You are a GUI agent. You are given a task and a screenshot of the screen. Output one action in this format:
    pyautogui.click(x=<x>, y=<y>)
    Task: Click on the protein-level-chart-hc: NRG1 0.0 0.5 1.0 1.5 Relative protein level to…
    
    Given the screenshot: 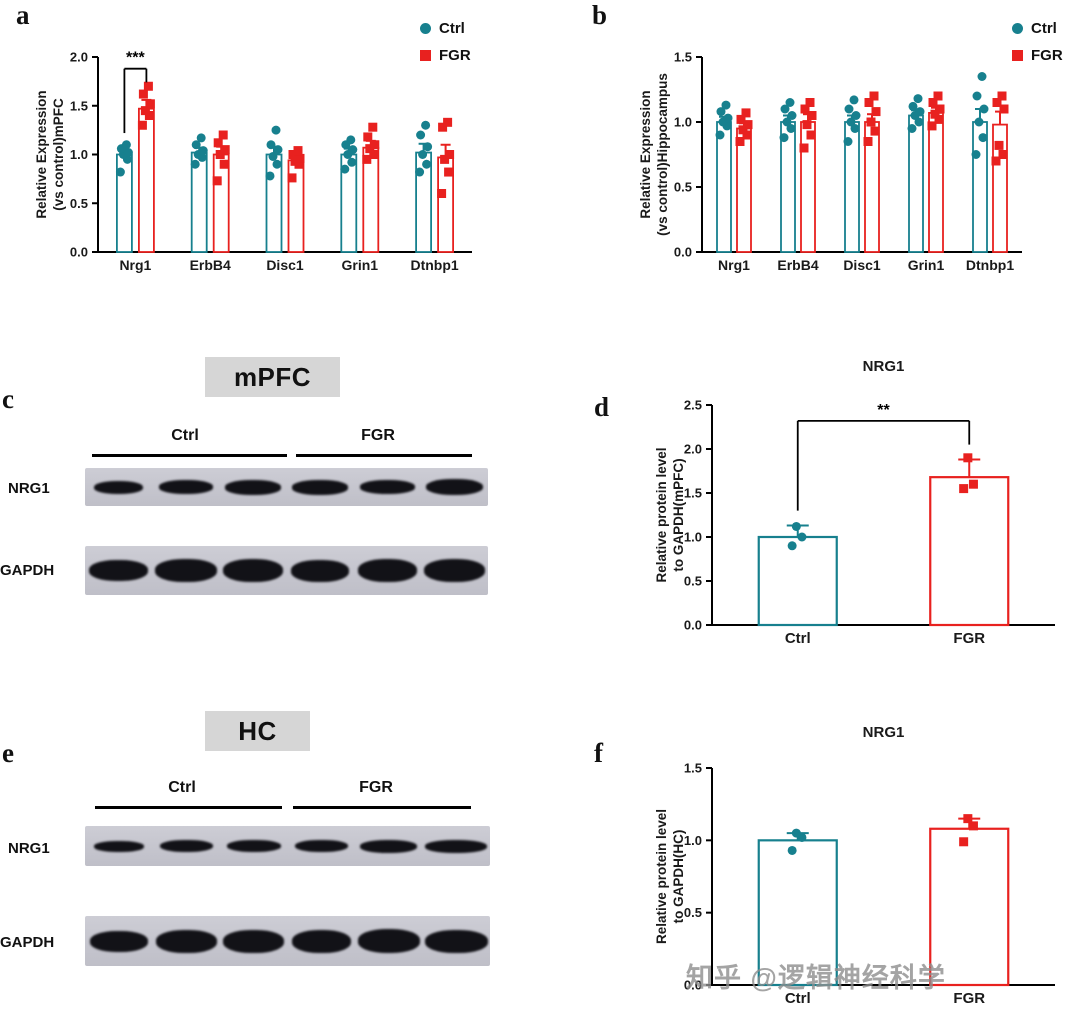 What is the action you would take?
    pyautogui.click(x=854, y=865)
    